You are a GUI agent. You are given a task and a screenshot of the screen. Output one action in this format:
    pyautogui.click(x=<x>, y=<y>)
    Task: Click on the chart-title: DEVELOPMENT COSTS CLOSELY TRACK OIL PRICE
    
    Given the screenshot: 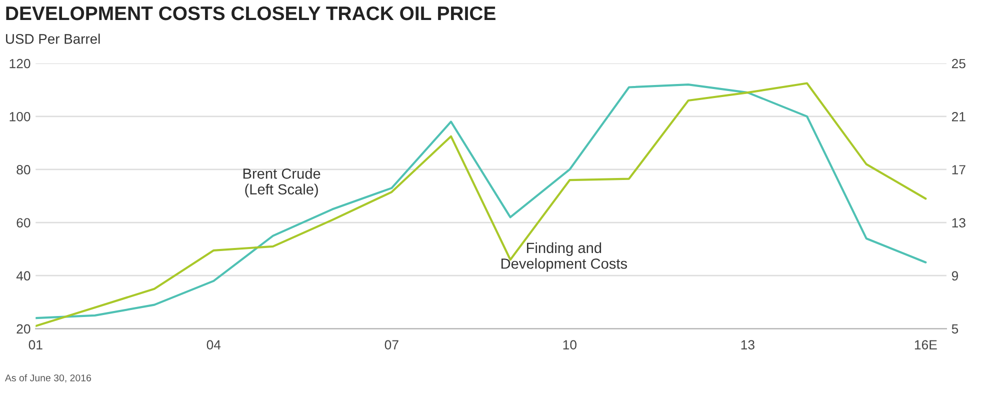 What is the action you would take?
    pyautogui.click(x=251, y=13)
    